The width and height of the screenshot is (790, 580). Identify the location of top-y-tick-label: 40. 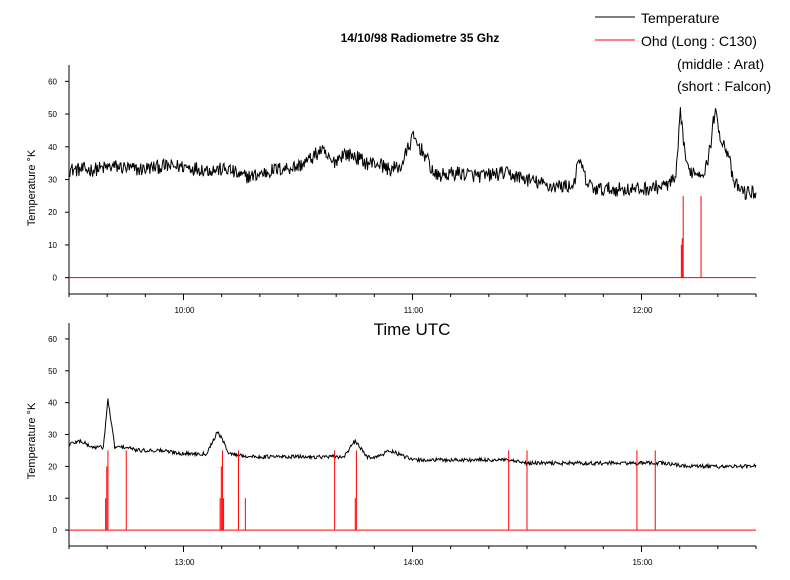
(52, 147).